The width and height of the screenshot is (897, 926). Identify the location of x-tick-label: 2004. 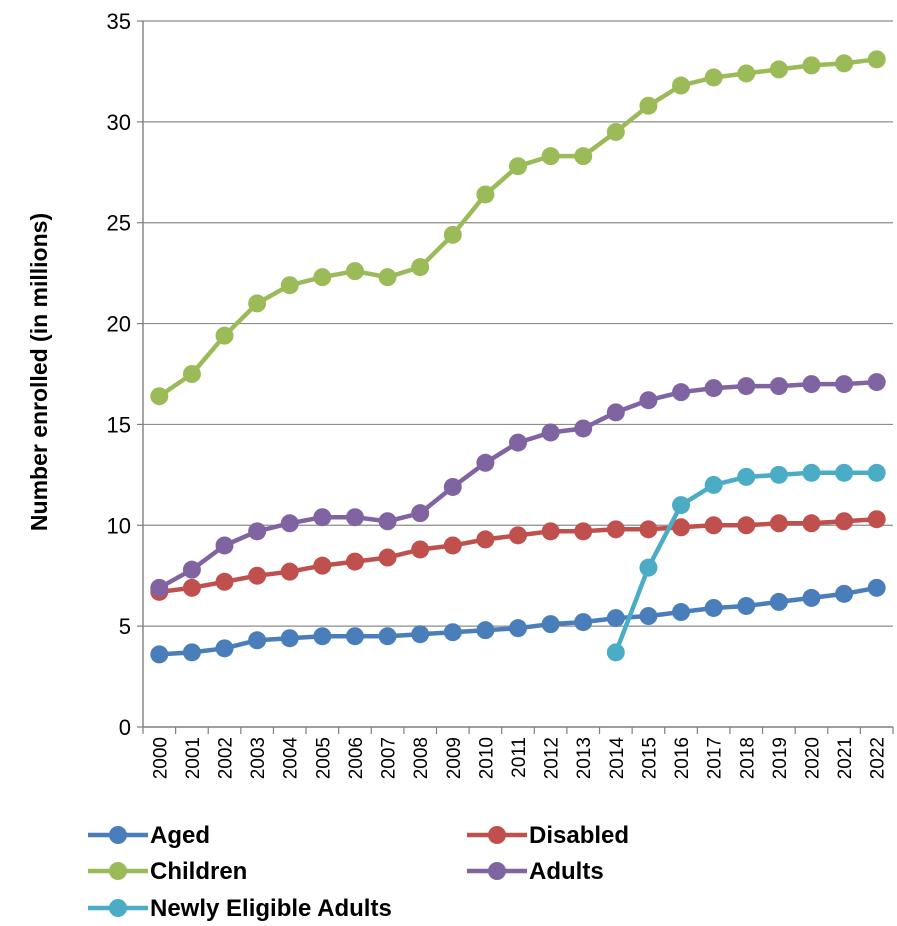
(291, 758).